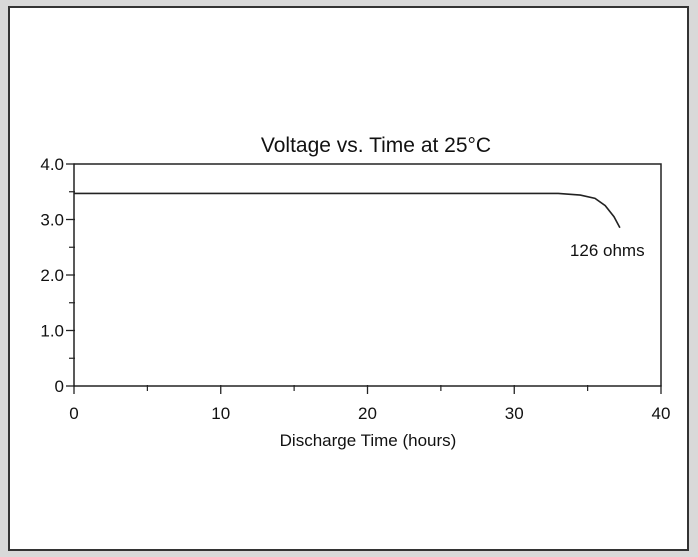 The image size is (698, 557). Describe the element at coordinates (376, 145) in the screenshot. I see `chart-title: Voltage vs. Time at 25°C` at that location.